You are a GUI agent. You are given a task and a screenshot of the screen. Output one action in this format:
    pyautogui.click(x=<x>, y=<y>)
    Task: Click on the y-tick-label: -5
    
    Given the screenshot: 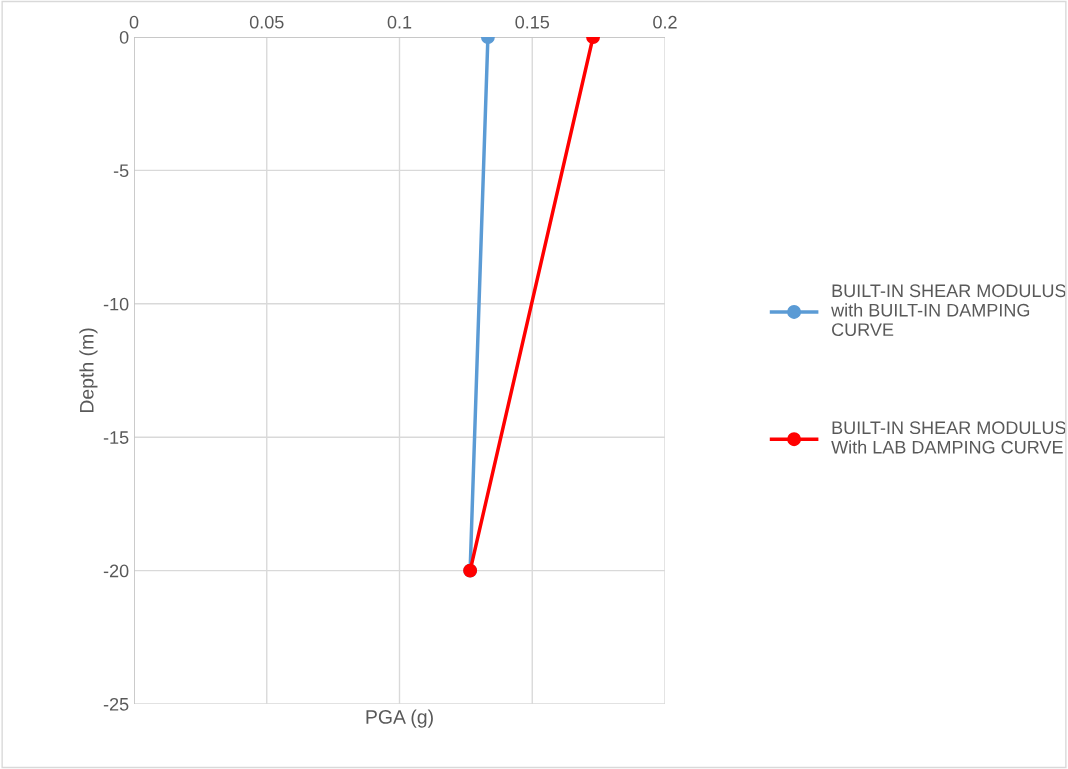 What is the action you would take?
    pyautogui.click(x=121, y=171)
    